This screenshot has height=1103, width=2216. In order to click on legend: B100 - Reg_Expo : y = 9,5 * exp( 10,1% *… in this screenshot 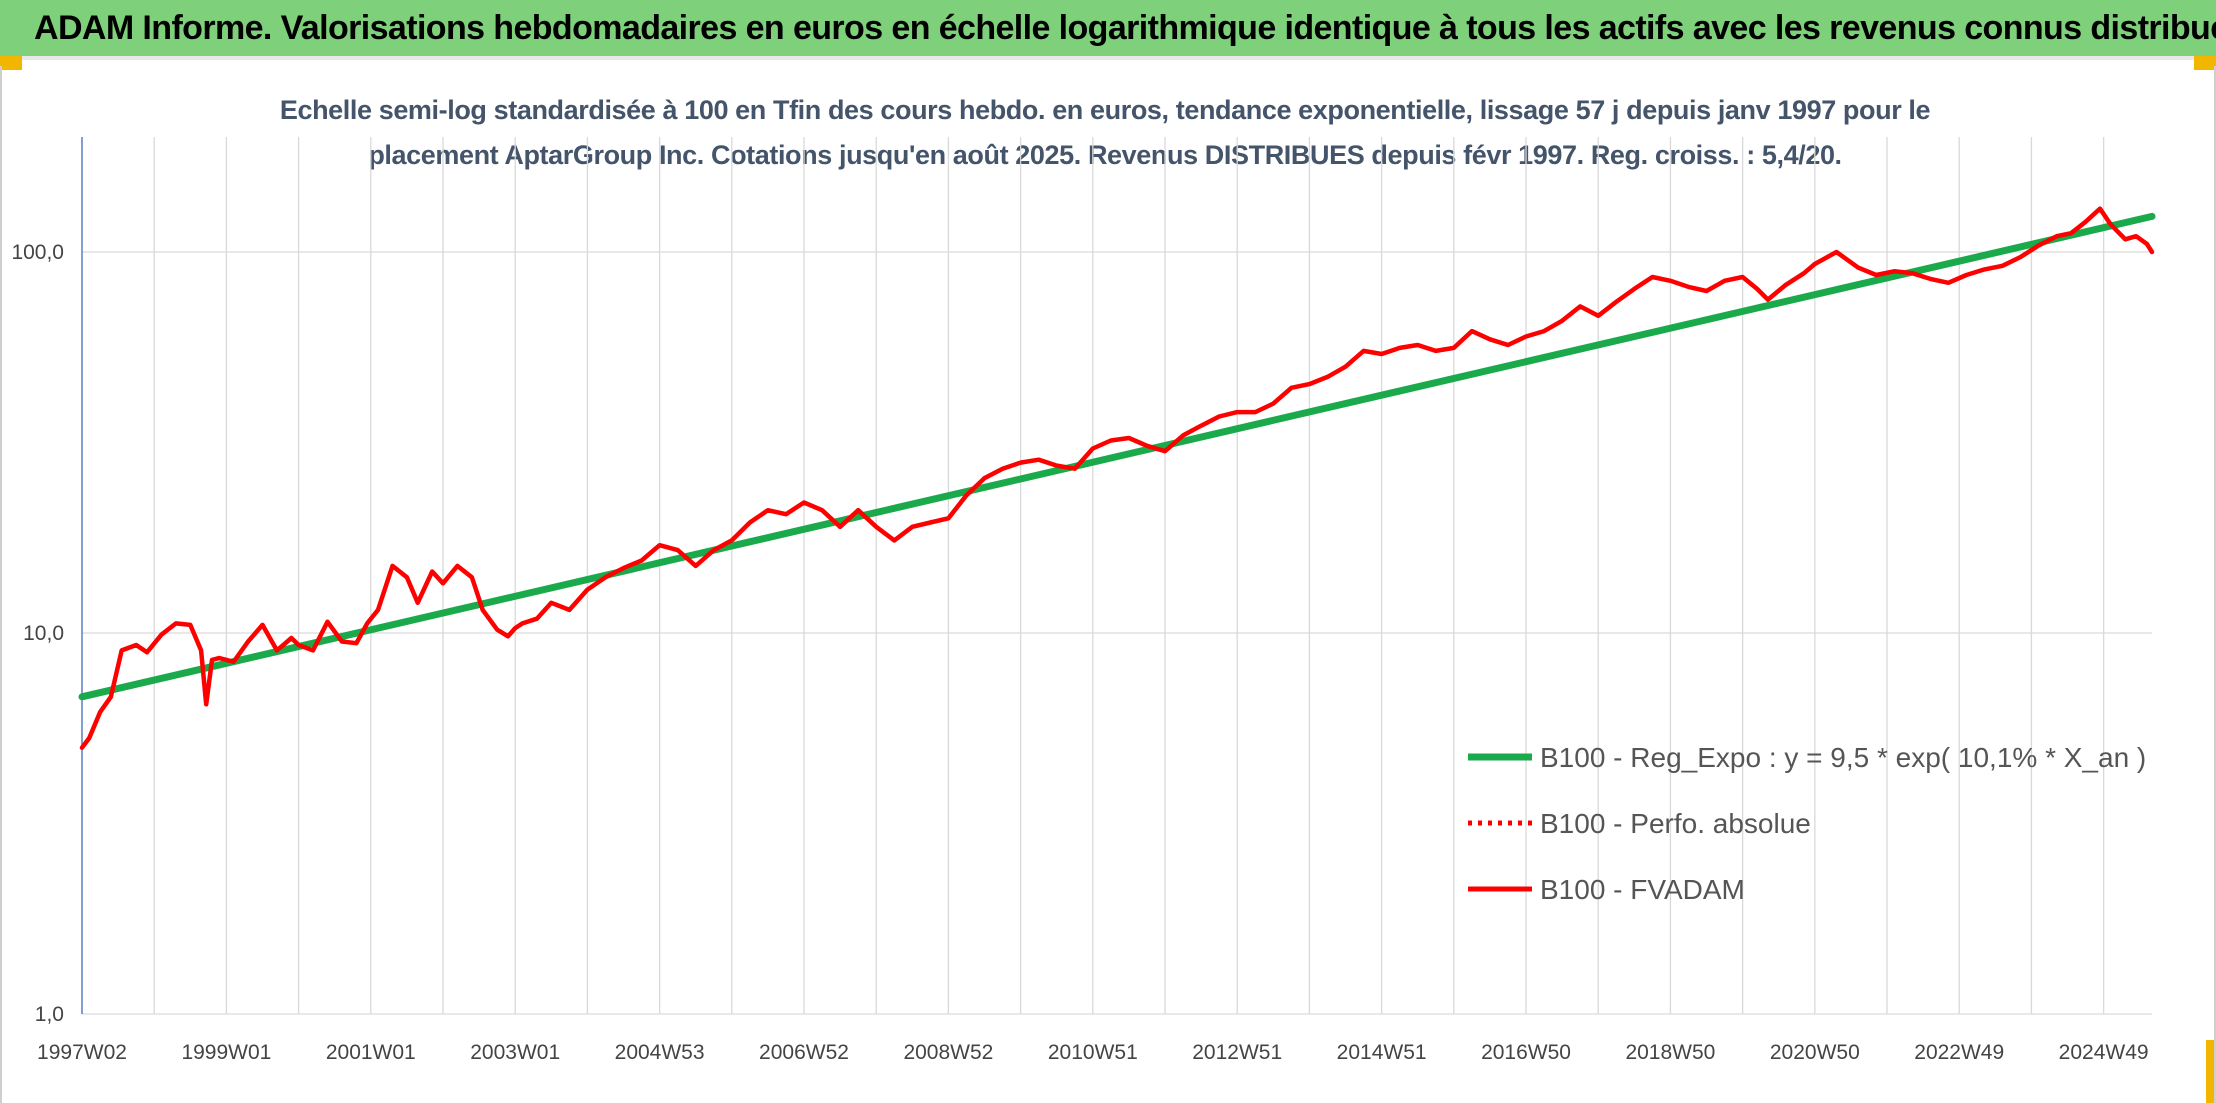, I will do `click(1807, 823)`.